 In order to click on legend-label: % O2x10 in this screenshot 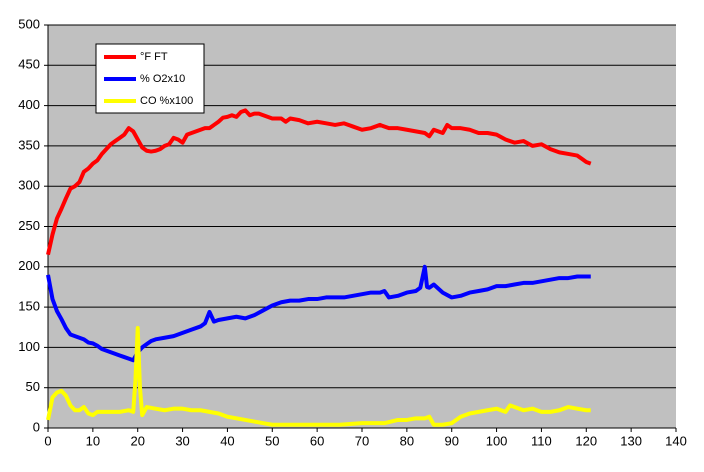, I will do `click(162, 79)`.